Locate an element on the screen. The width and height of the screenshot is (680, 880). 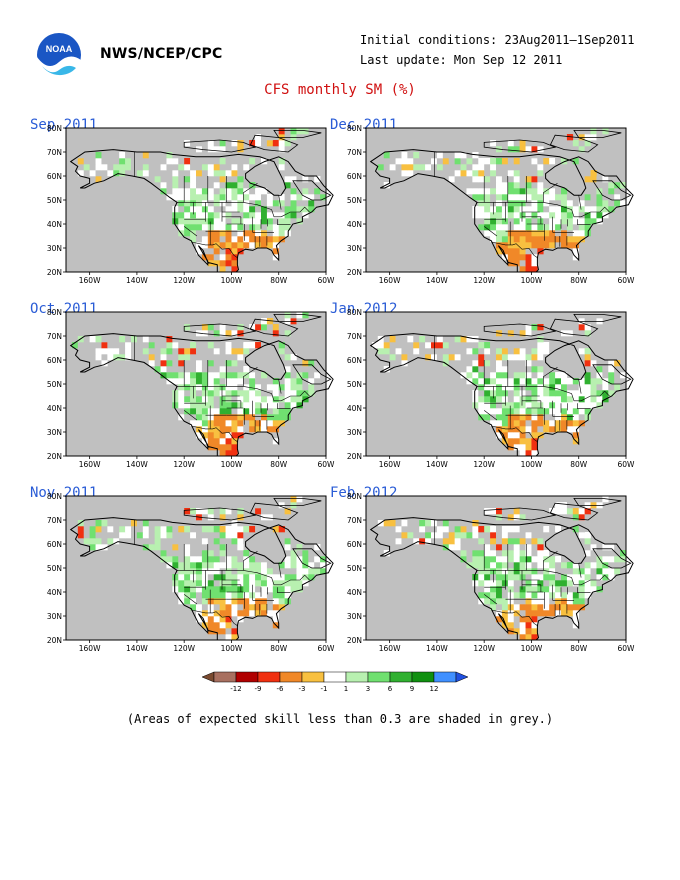
lat-label: 30N is located at coordinates (54, 248).